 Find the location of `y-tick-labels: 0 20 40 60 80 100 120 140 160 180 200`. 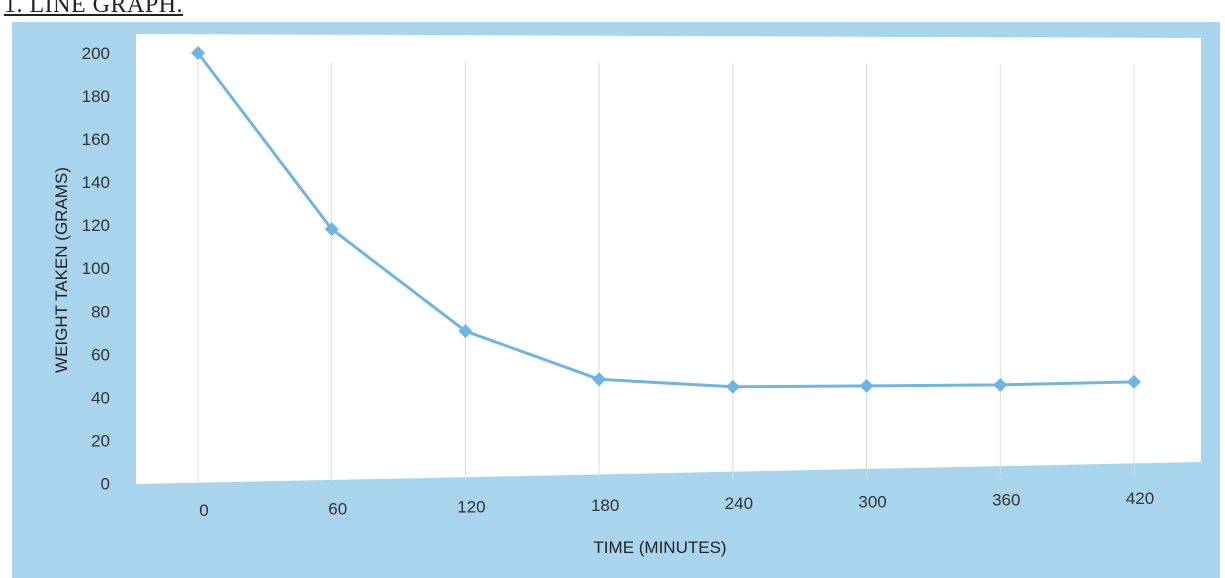

y-tick-labels: 0 20 40 60 80 100 120 140 160 180 200 is located at coordinates (96, 269).